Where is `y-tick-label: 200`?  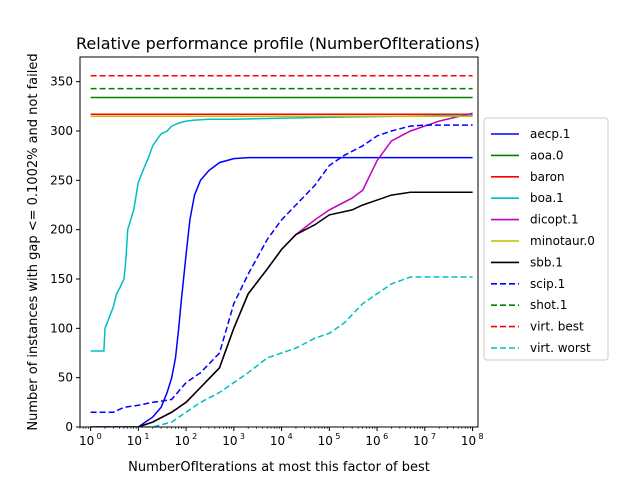 y-tick-label: 200 is located at coordinates (61, 230).